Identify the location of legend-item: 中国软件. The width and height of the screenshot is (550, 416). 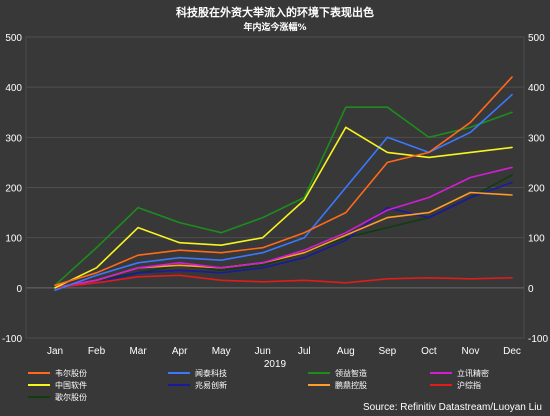
(57, 385).